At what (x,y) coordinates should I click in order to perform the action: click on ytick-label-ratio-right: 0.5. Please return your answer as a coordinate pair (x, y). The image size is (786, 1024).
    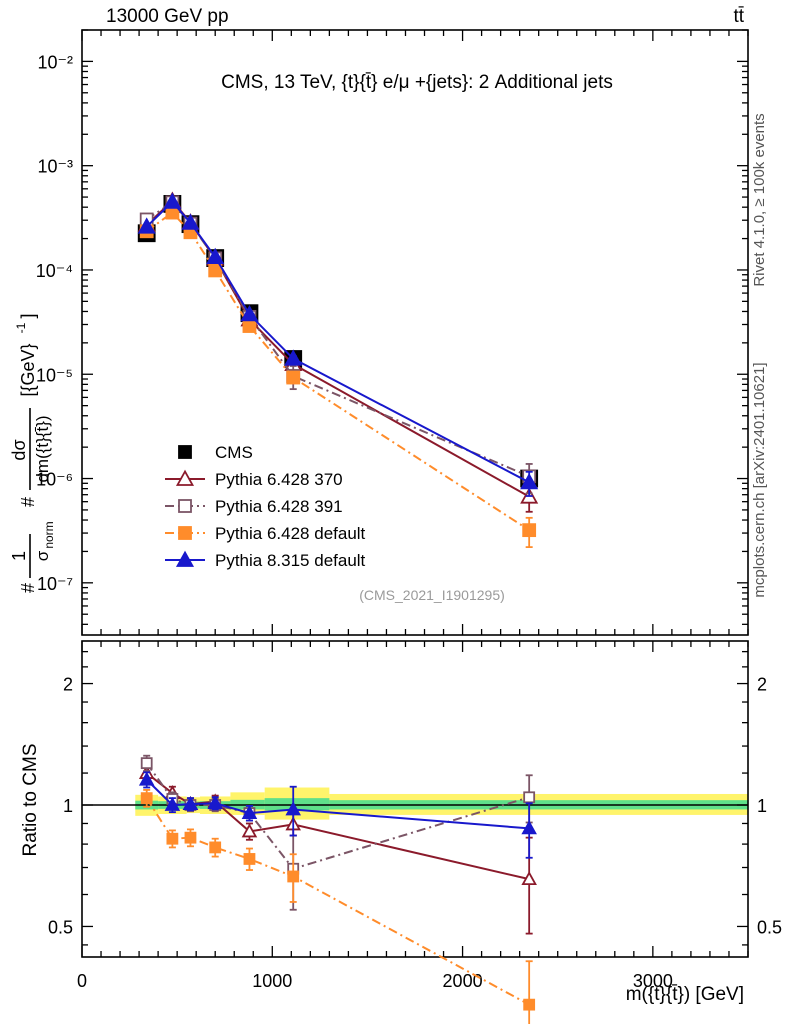
    Looking at the image, I should click on (769, 927).